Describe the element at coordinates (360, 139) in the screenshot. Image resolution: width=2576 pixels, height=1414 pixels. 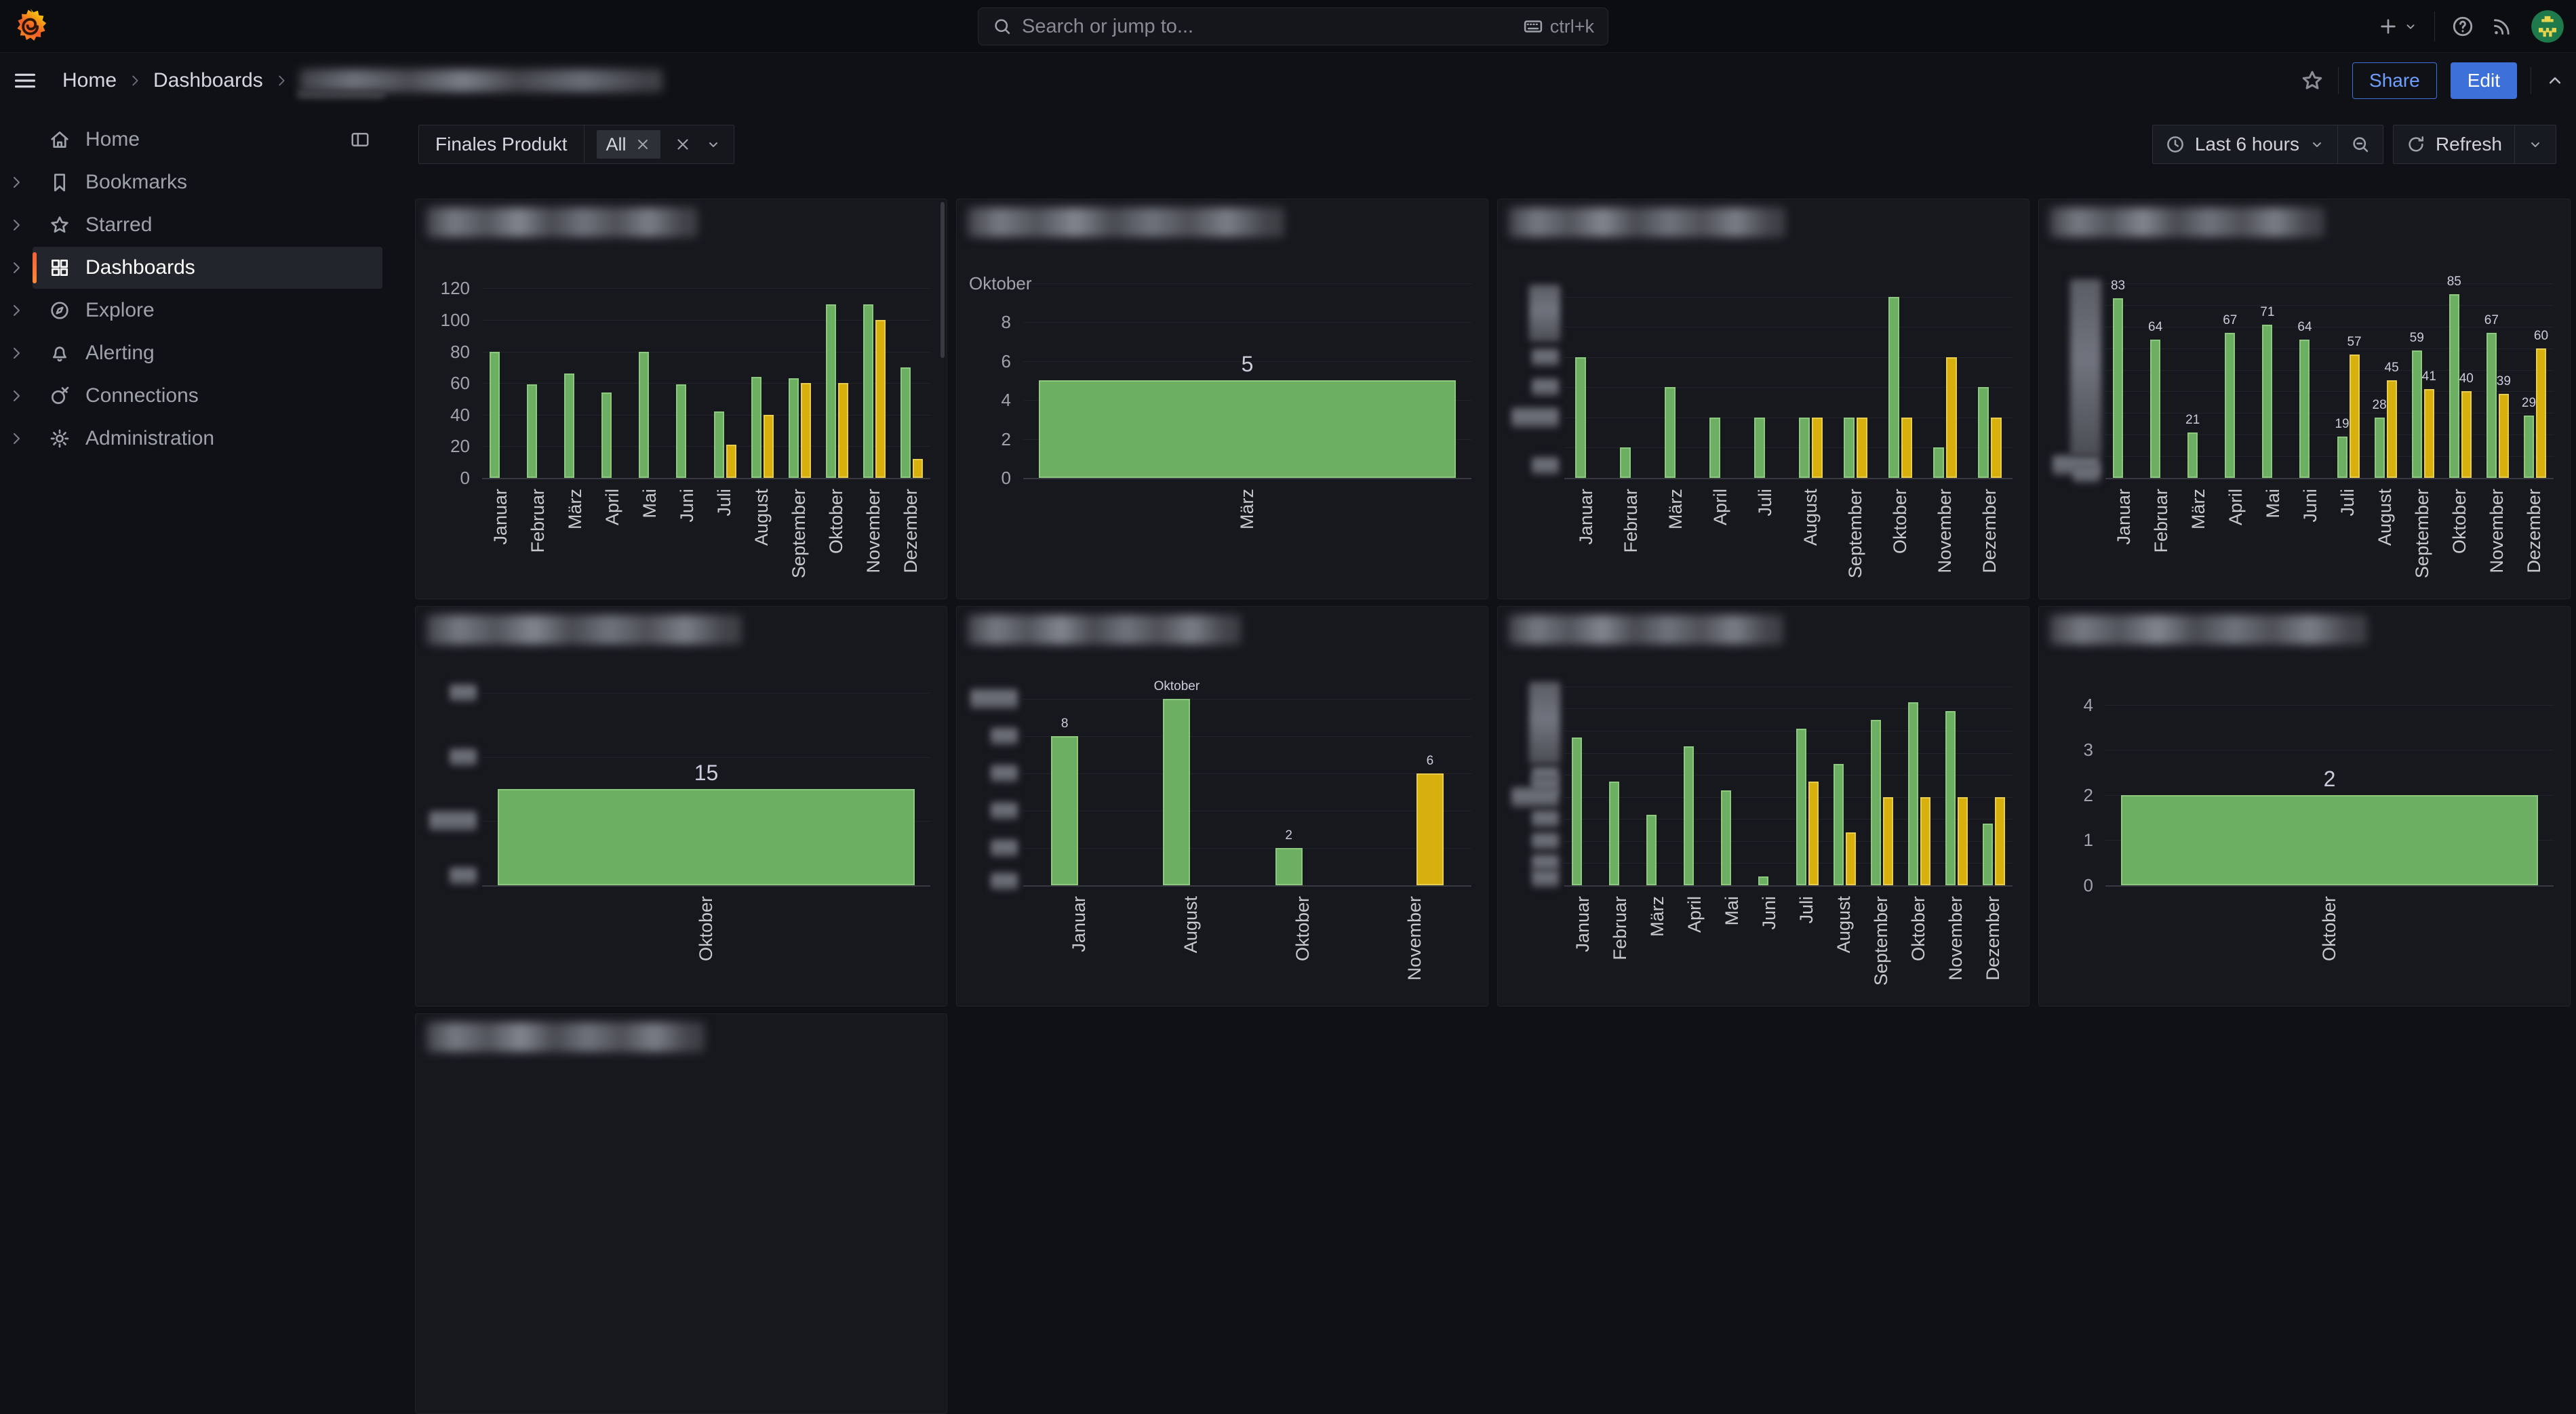
I see `dock-panel-icon` at that location.